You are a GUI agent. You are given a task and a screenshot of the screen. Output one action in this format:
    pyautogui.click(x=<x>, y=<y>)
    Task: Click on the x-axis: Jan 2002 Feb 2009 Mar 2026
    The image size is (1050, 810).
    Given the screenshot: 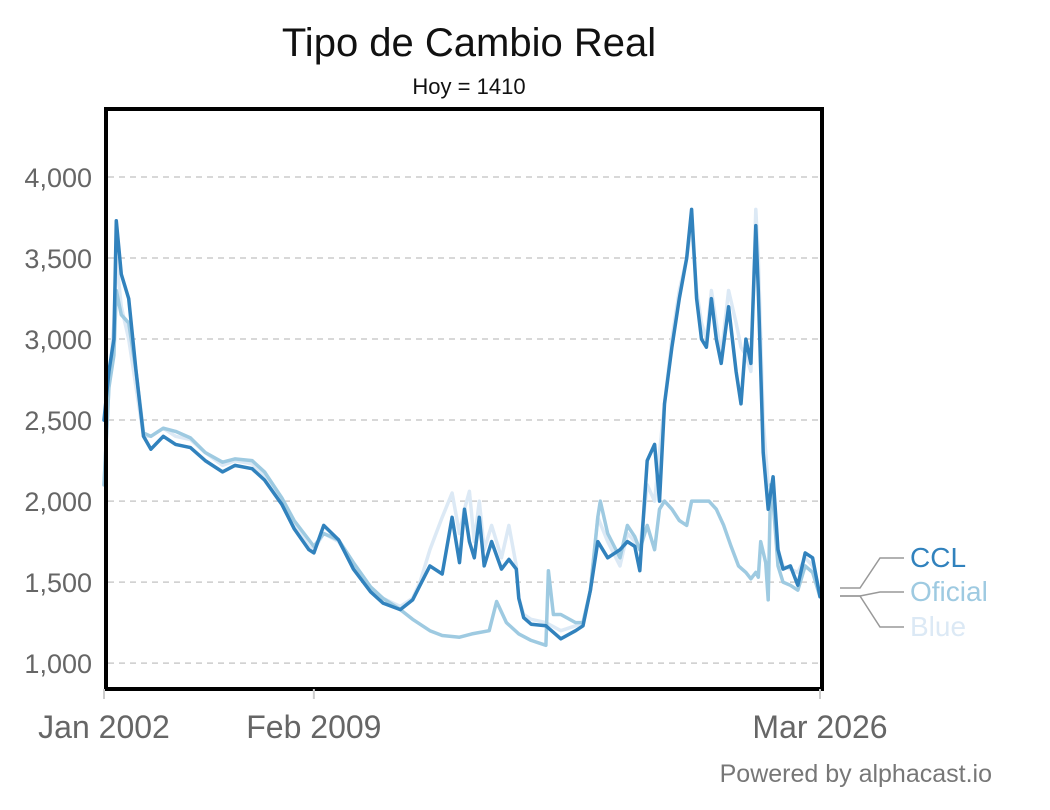 What is the action you would take?
    pyautogui.click(x=463, y=717)
    